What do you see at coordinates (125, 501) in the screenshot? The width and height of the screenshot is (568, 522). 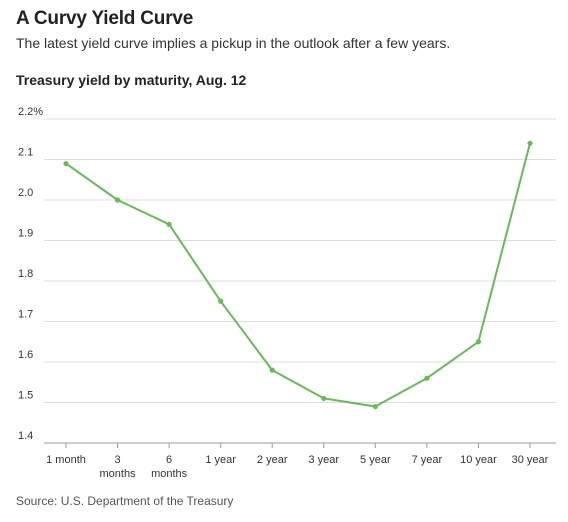 I see `source-note: Source: U.S. Department of the Treasury` at bounding box center [125, 501].